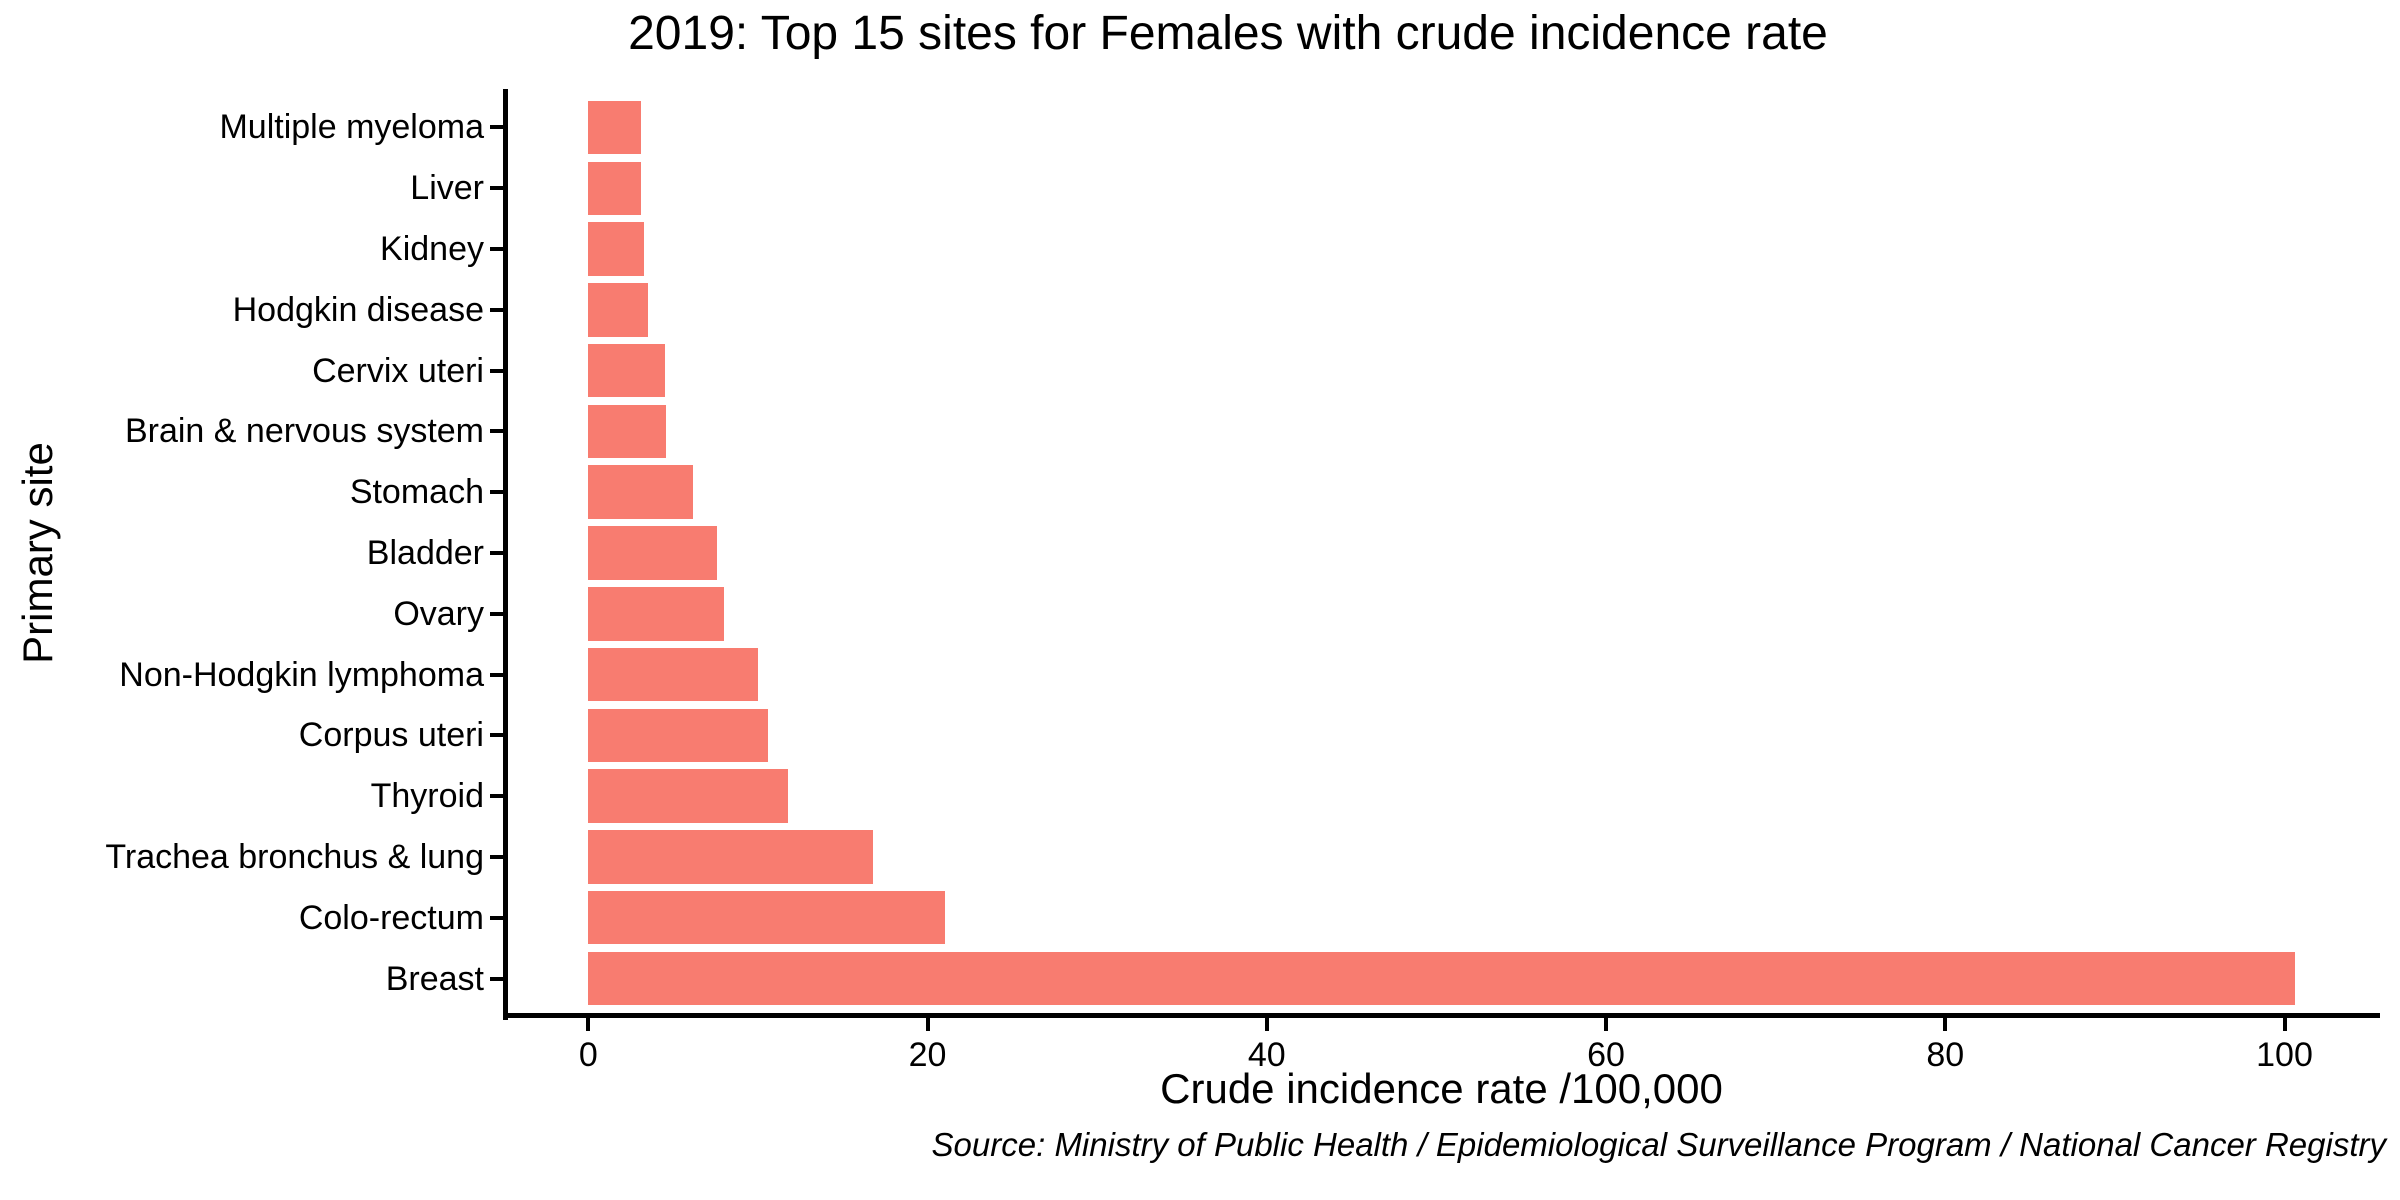 This screenshot has height=1200, width=2400. Describe the element at coordinates (496, 978) in the screenshot. I see `y-tick-breast` at that location.